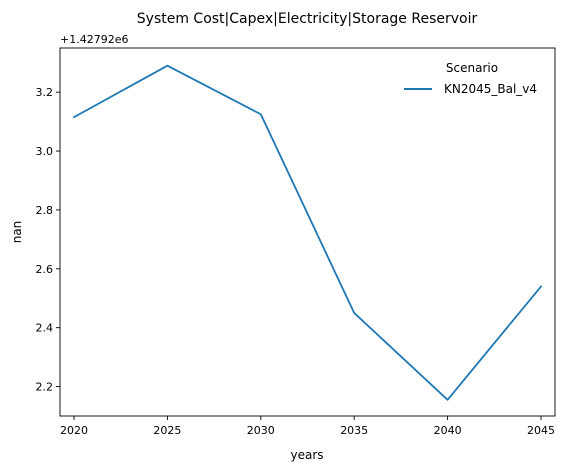 The width and height of the screenshot is (565, 472). Describe the element at coordinates (94, 39) in the screenshot. I see `y-axis-offset-label: +1.42792e6` at that location.